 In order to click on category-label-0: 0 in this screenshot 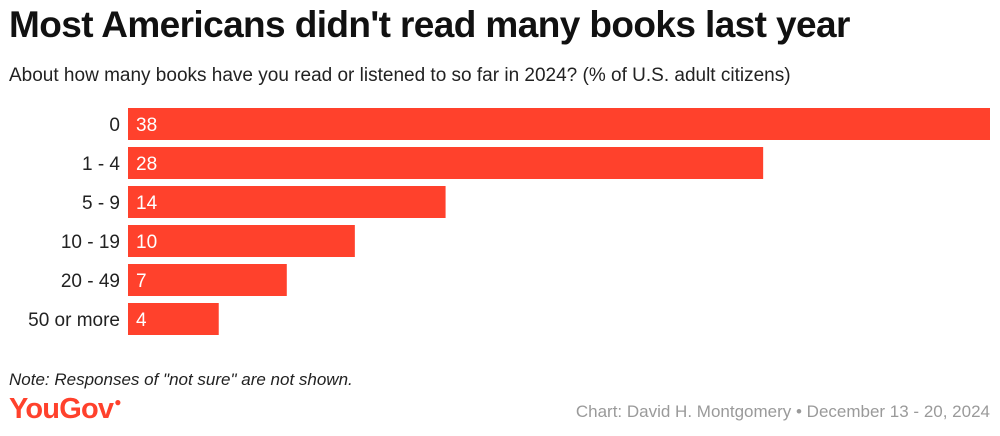, I will do `click(114, 125)`.